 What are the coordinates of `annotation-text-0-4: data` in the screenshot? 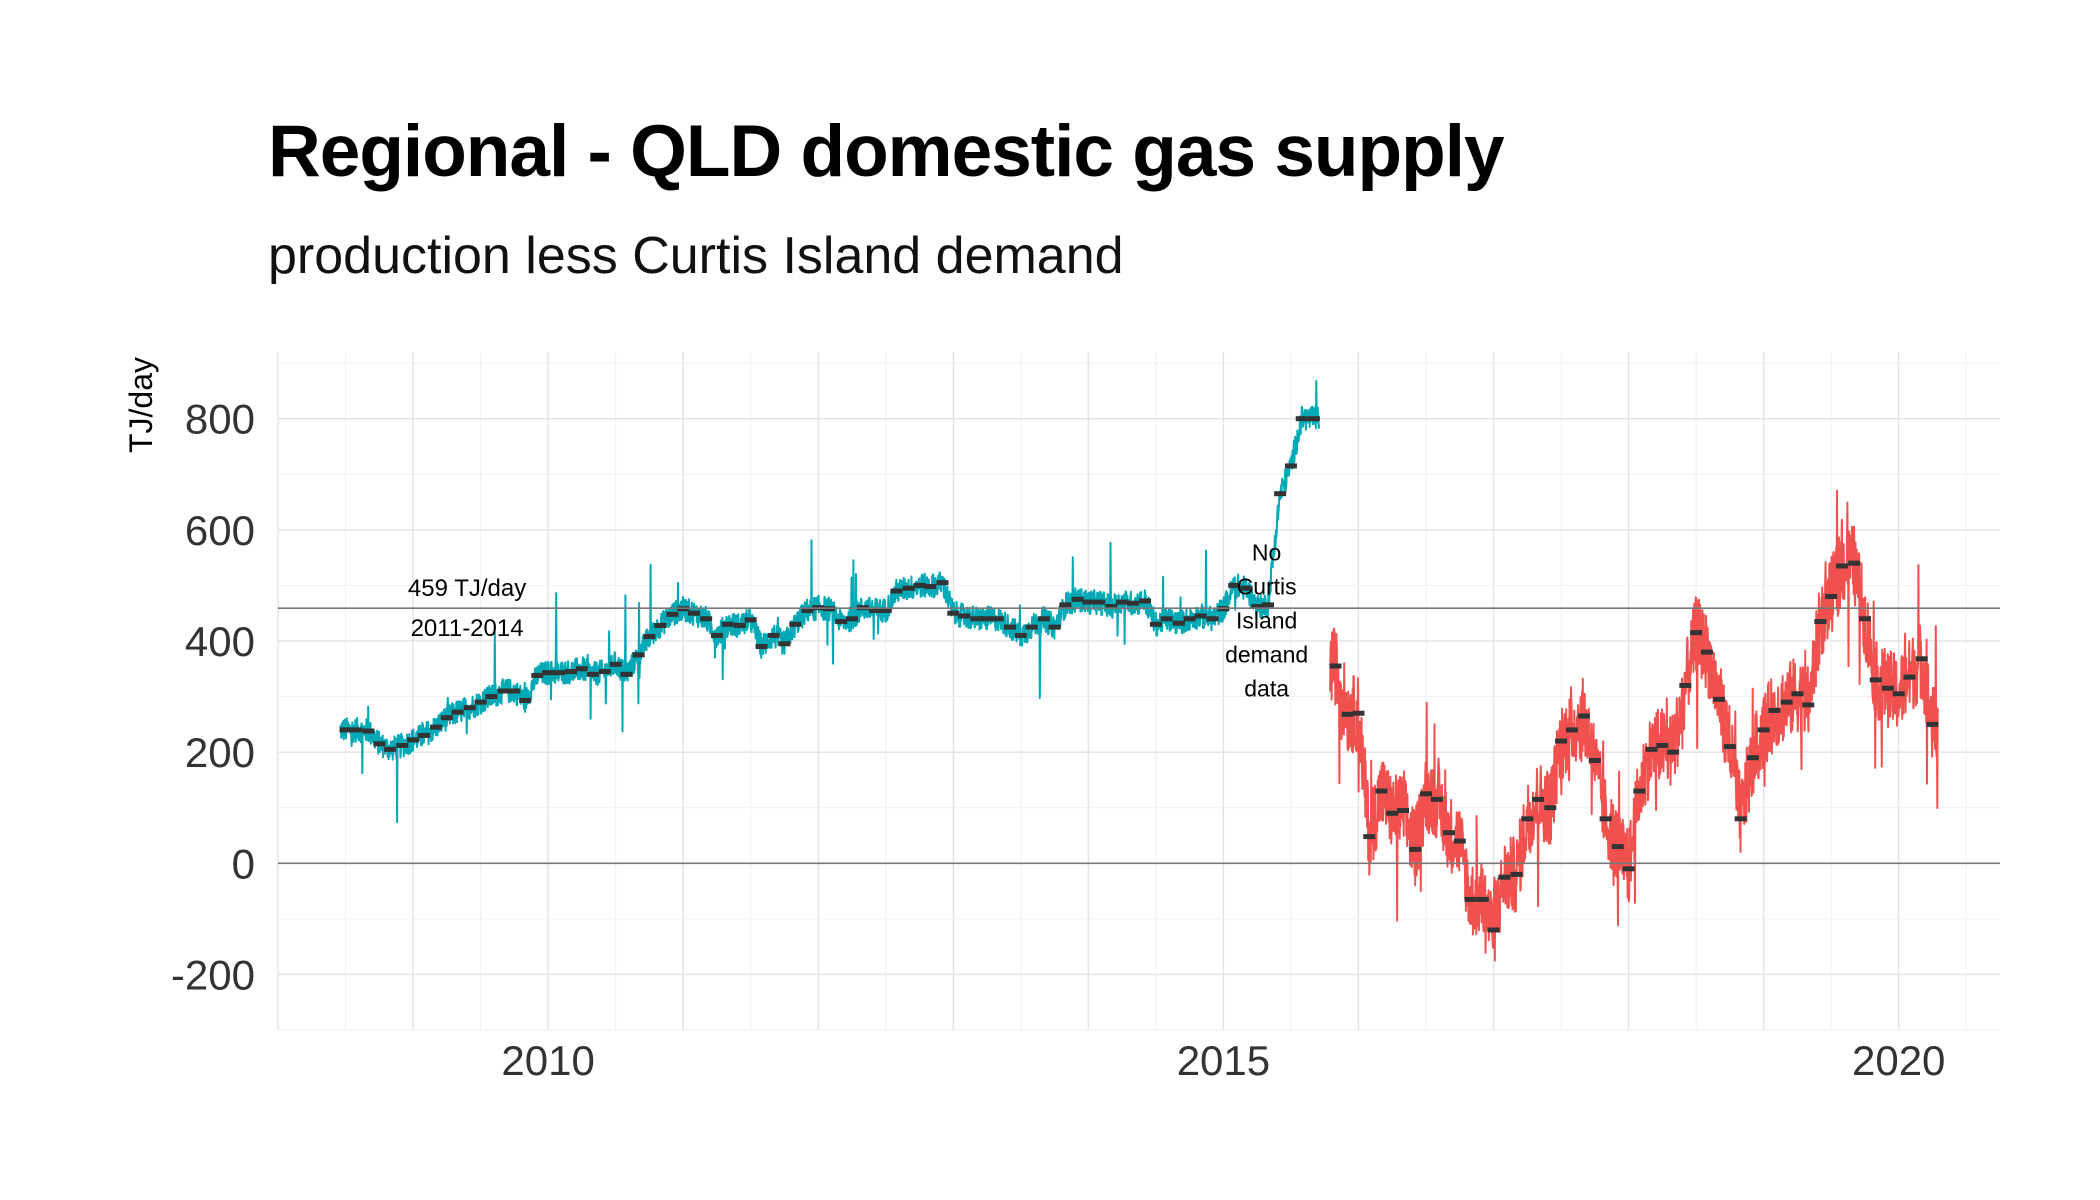 It's located at (1266, 688).